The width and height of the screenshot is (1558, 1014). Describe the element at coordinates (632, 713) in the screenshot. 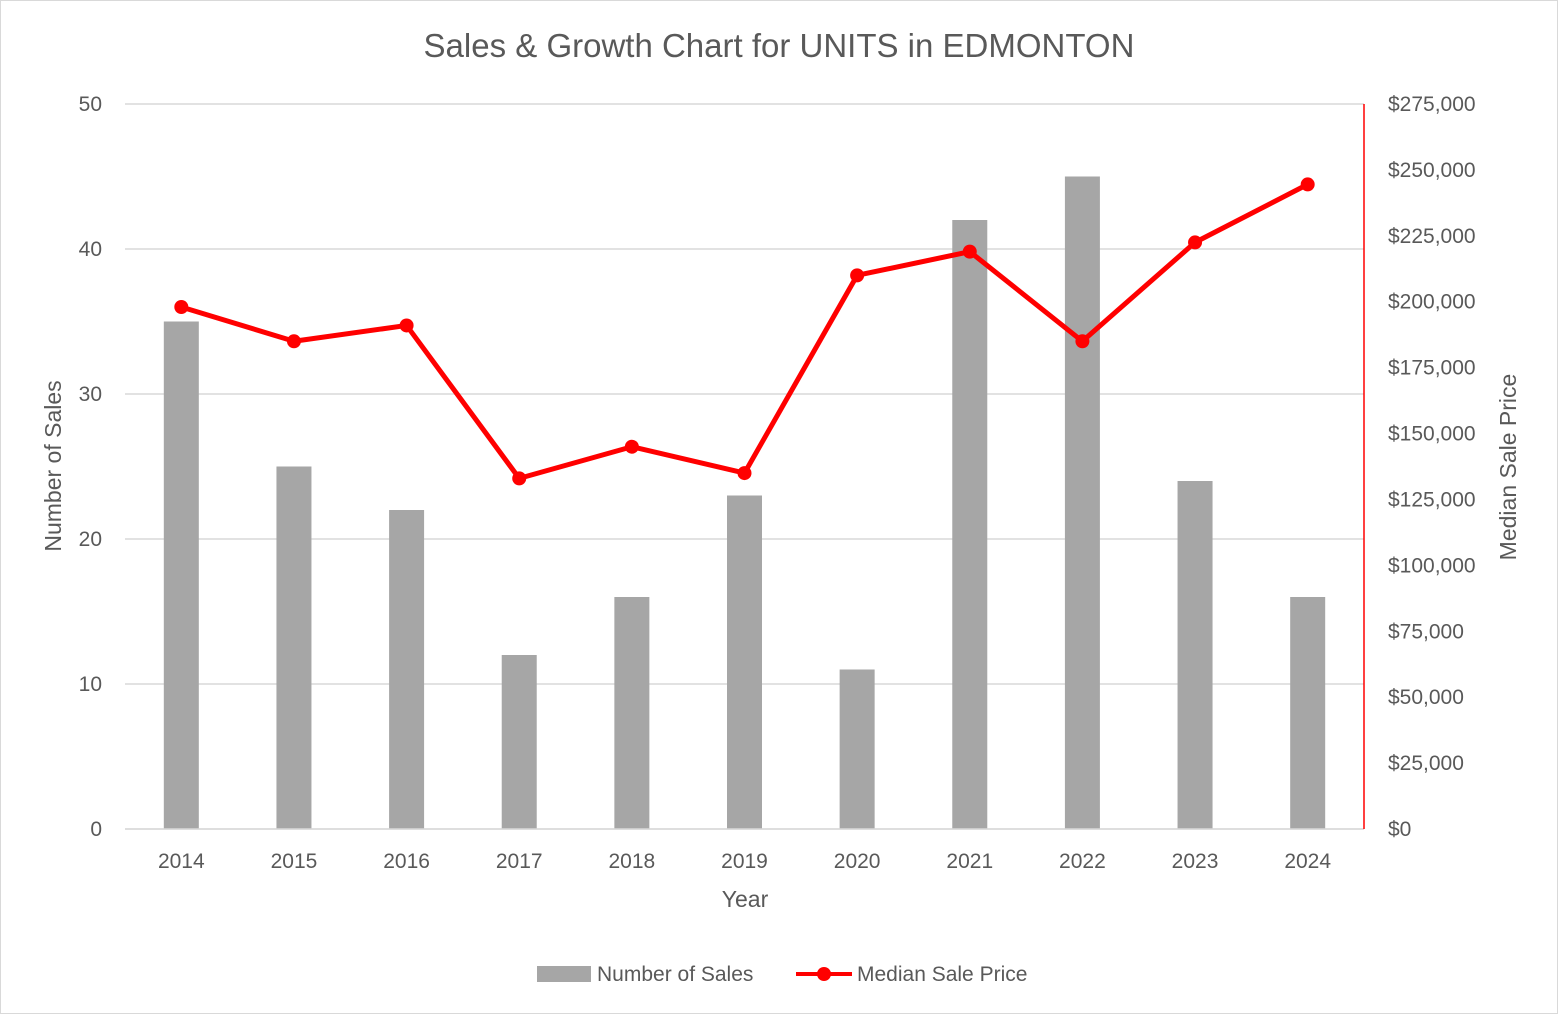

I see `bar-2018` at that location.